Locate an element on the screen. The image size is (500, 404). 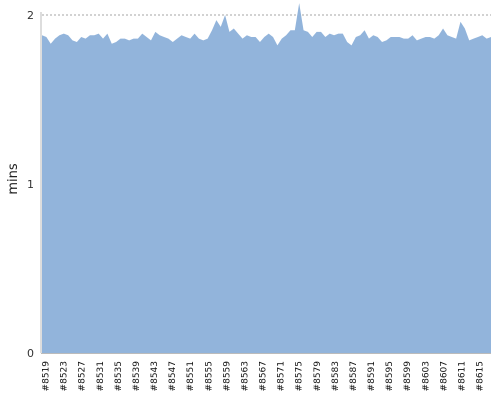
x-tick-label: #8571 is located at coordinates (282, 376).